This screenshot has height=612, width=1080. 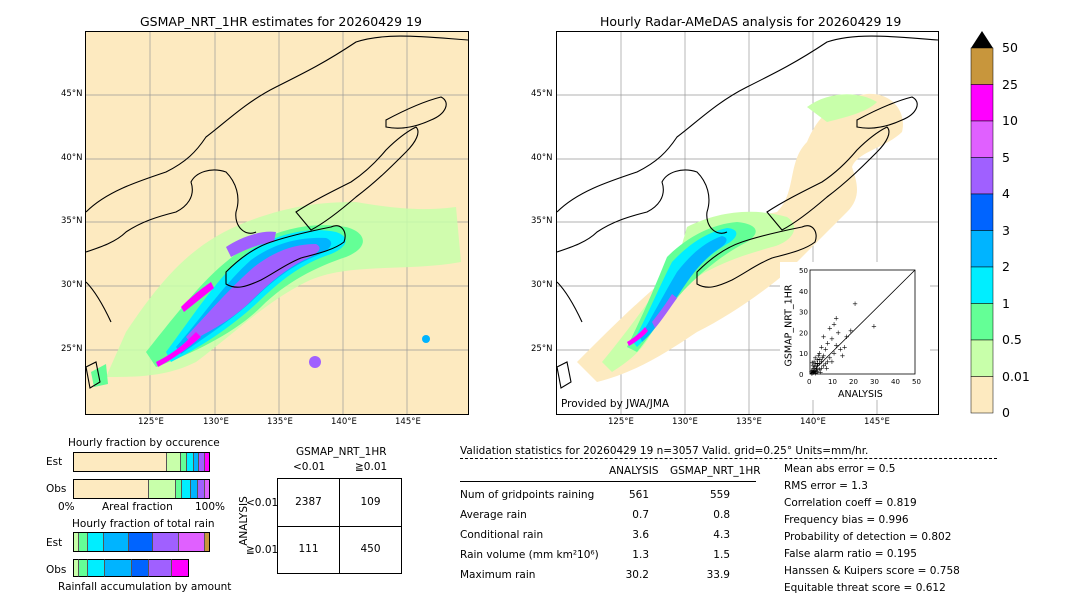 I want to click on left-lat-tick-30: 30°N, so click(x=72, y=285).